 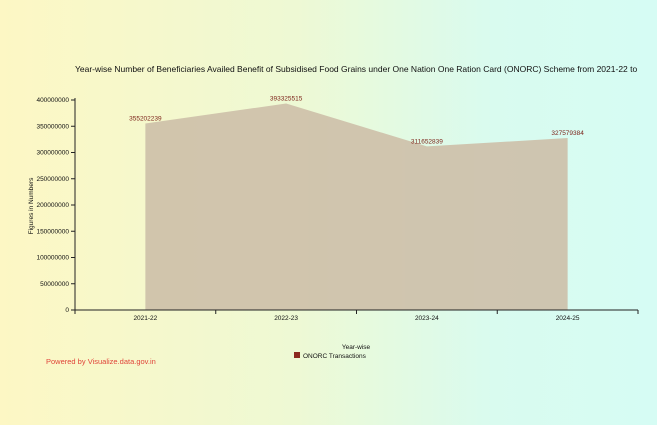 I want to click on data-label: 355202239, so click(x=145, y=119).